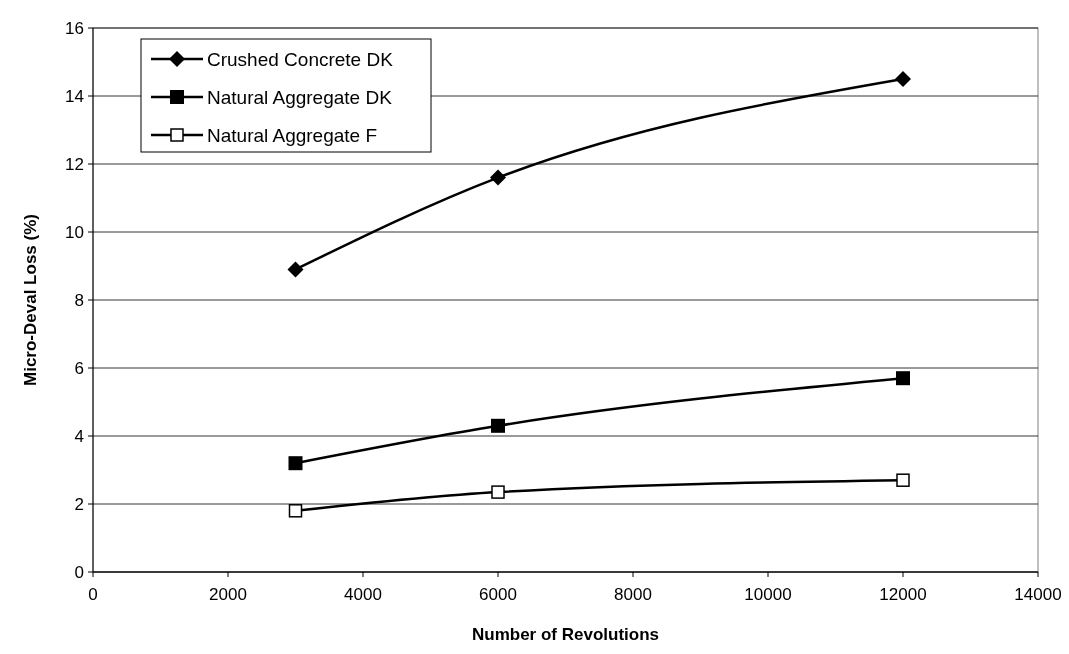 This screenshot has width=1069, height=654. Describe the element at coordinates (498, 594) in the screenshot. I see `x-tick-label: 6000` at that location.